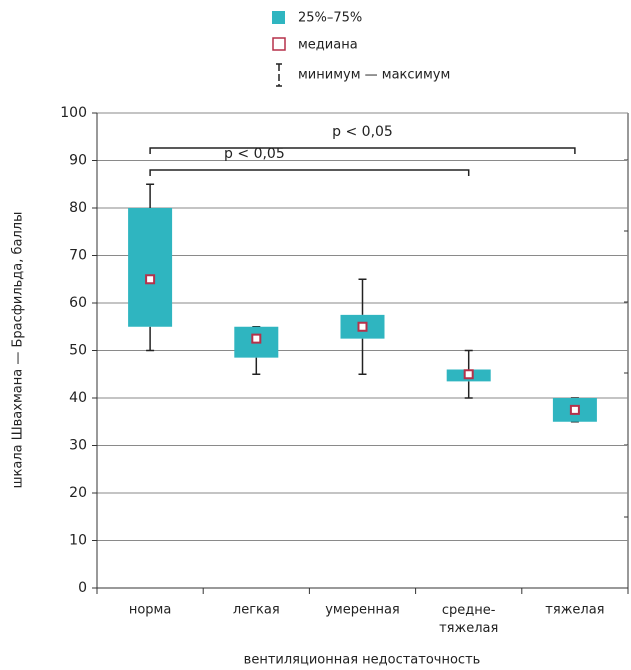 Image resolution: width=631 pixels, height=670 pixels. I want to click on x-tick-label: норма, so click(150, 610).